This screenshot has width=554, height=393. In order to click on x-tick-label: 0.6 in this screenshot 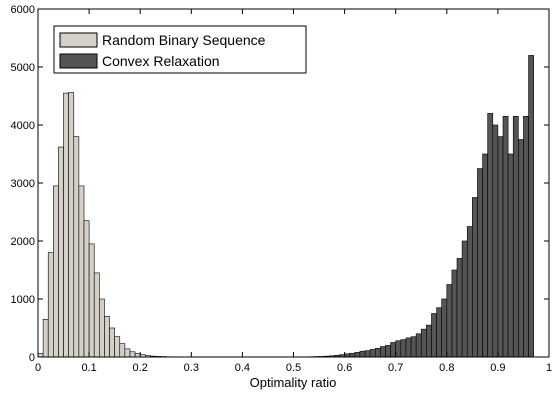, I will do `click(344, 368)`.